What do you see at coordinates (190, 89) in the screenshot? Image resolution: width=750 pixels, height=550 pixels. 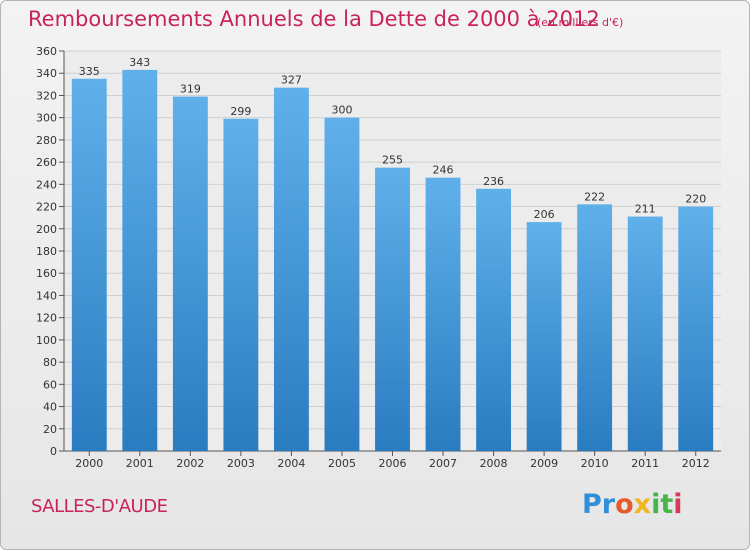 I see `bar-value-label: 319` at bounding box center [190, 89].